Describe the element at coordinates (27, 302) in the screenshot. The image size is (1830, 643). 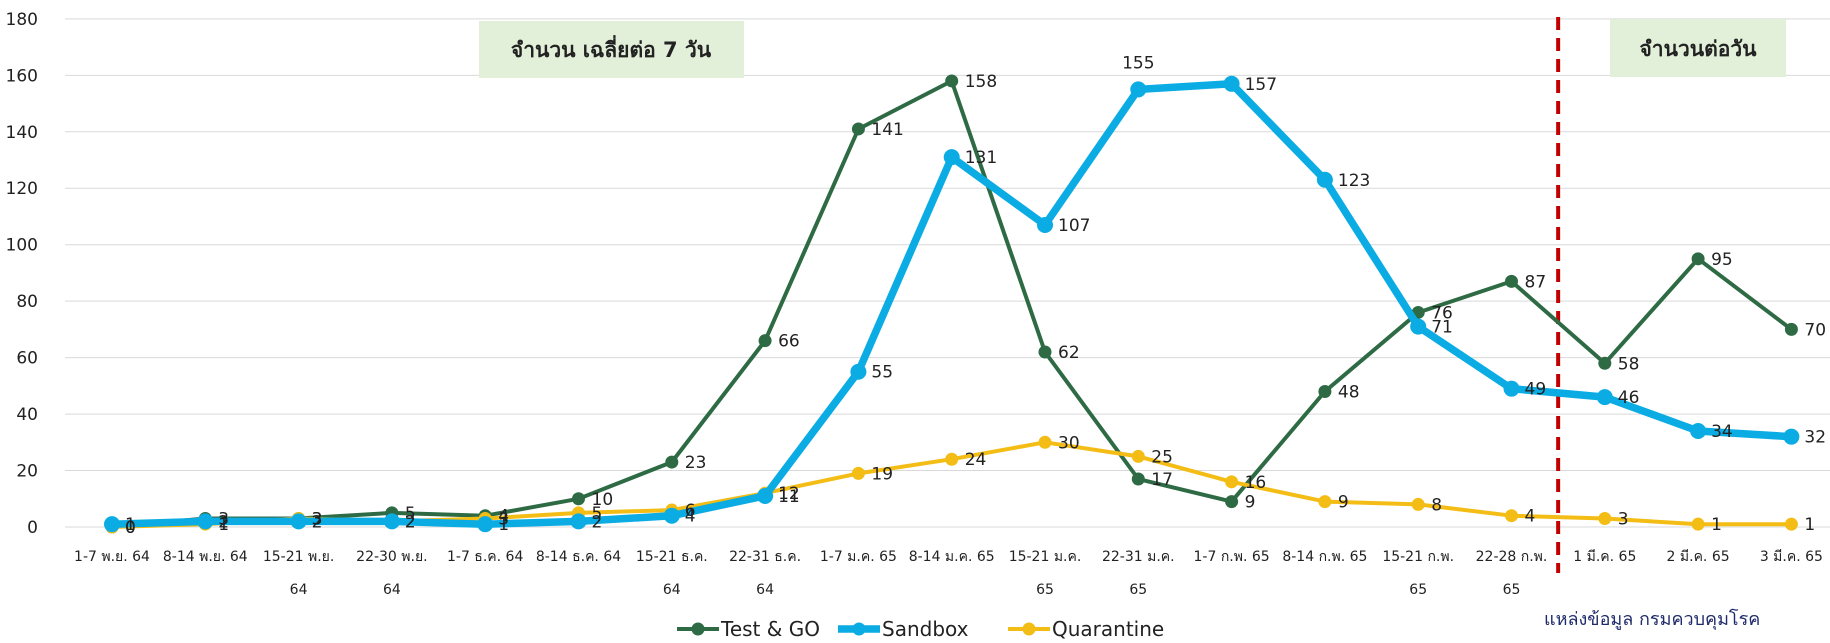
I see `y-tick-label-80: 80` at that location.